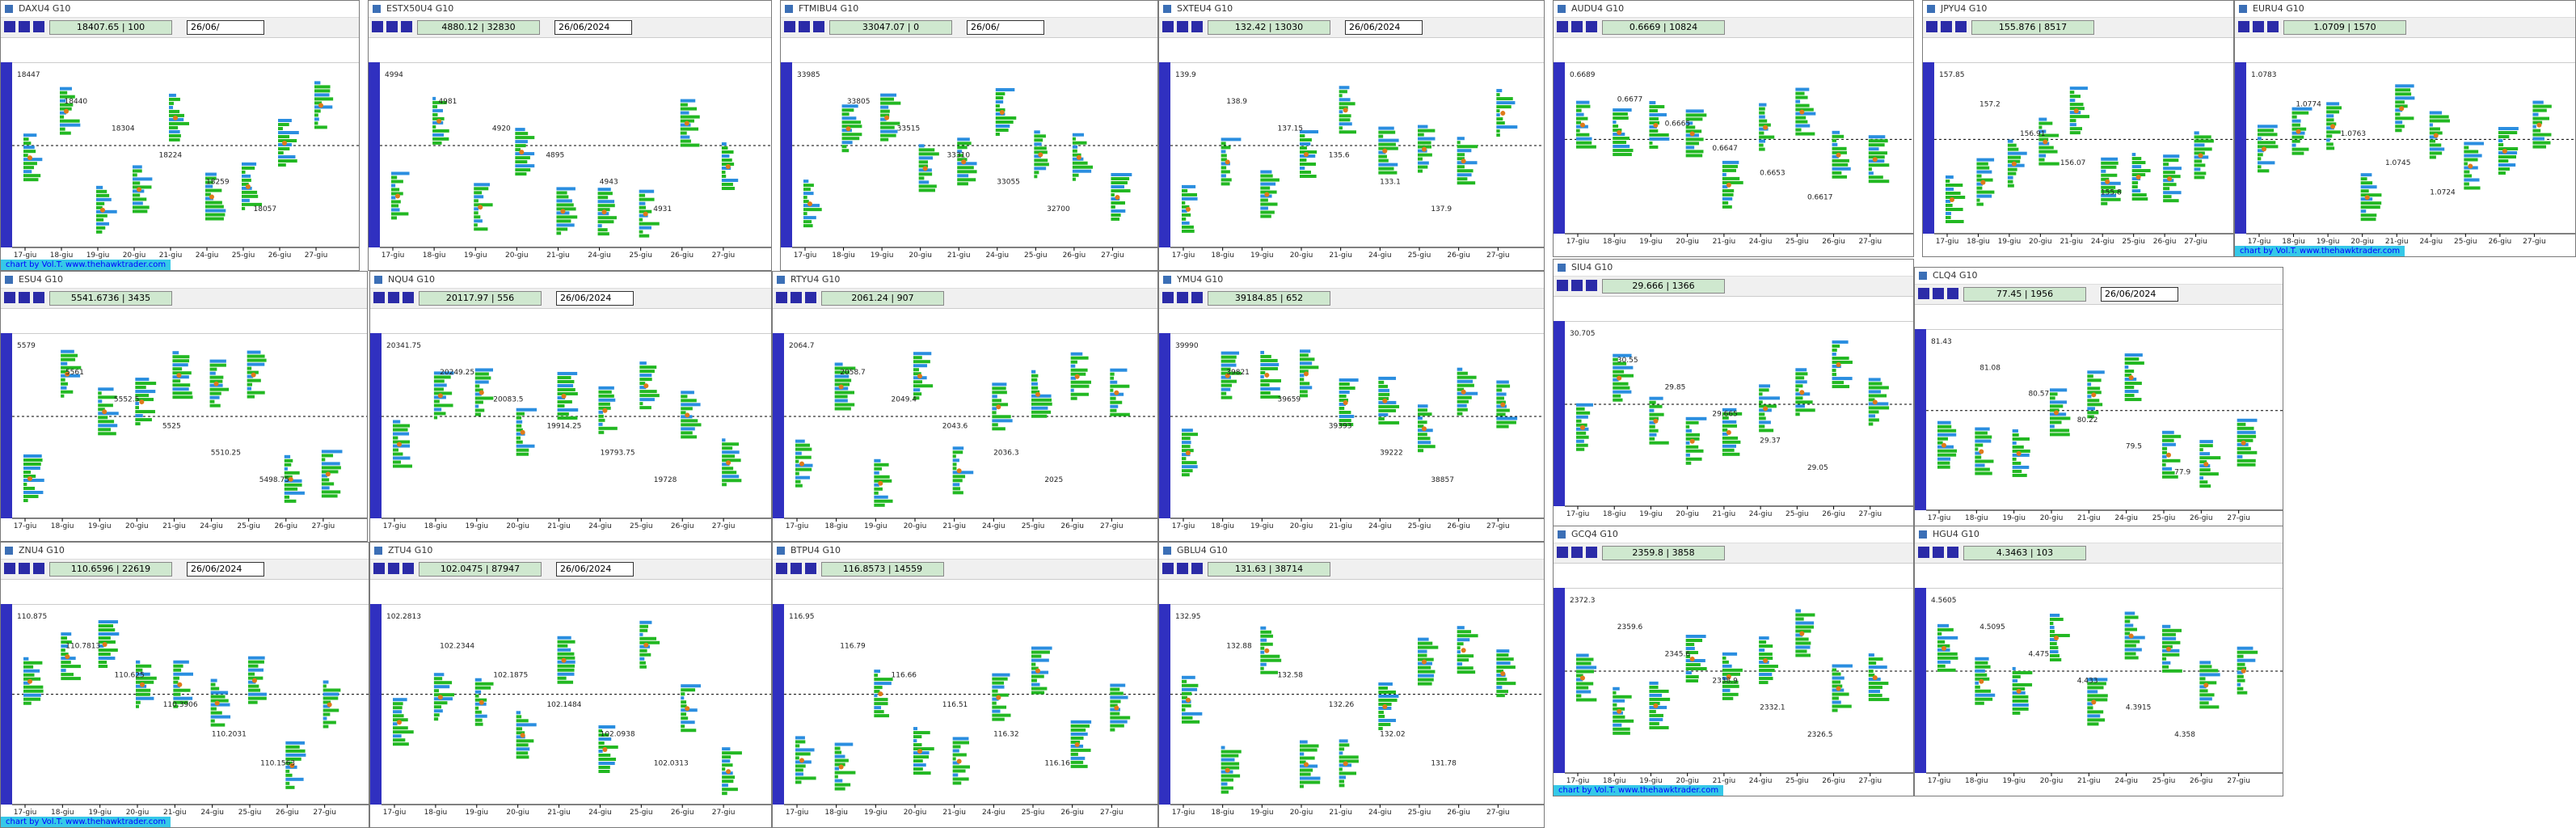 This screenshot has height=828, width=2576. Describe the element at coordinates (1725, 149) in the screenshot. I see `price-label: 0.6647` at that location.